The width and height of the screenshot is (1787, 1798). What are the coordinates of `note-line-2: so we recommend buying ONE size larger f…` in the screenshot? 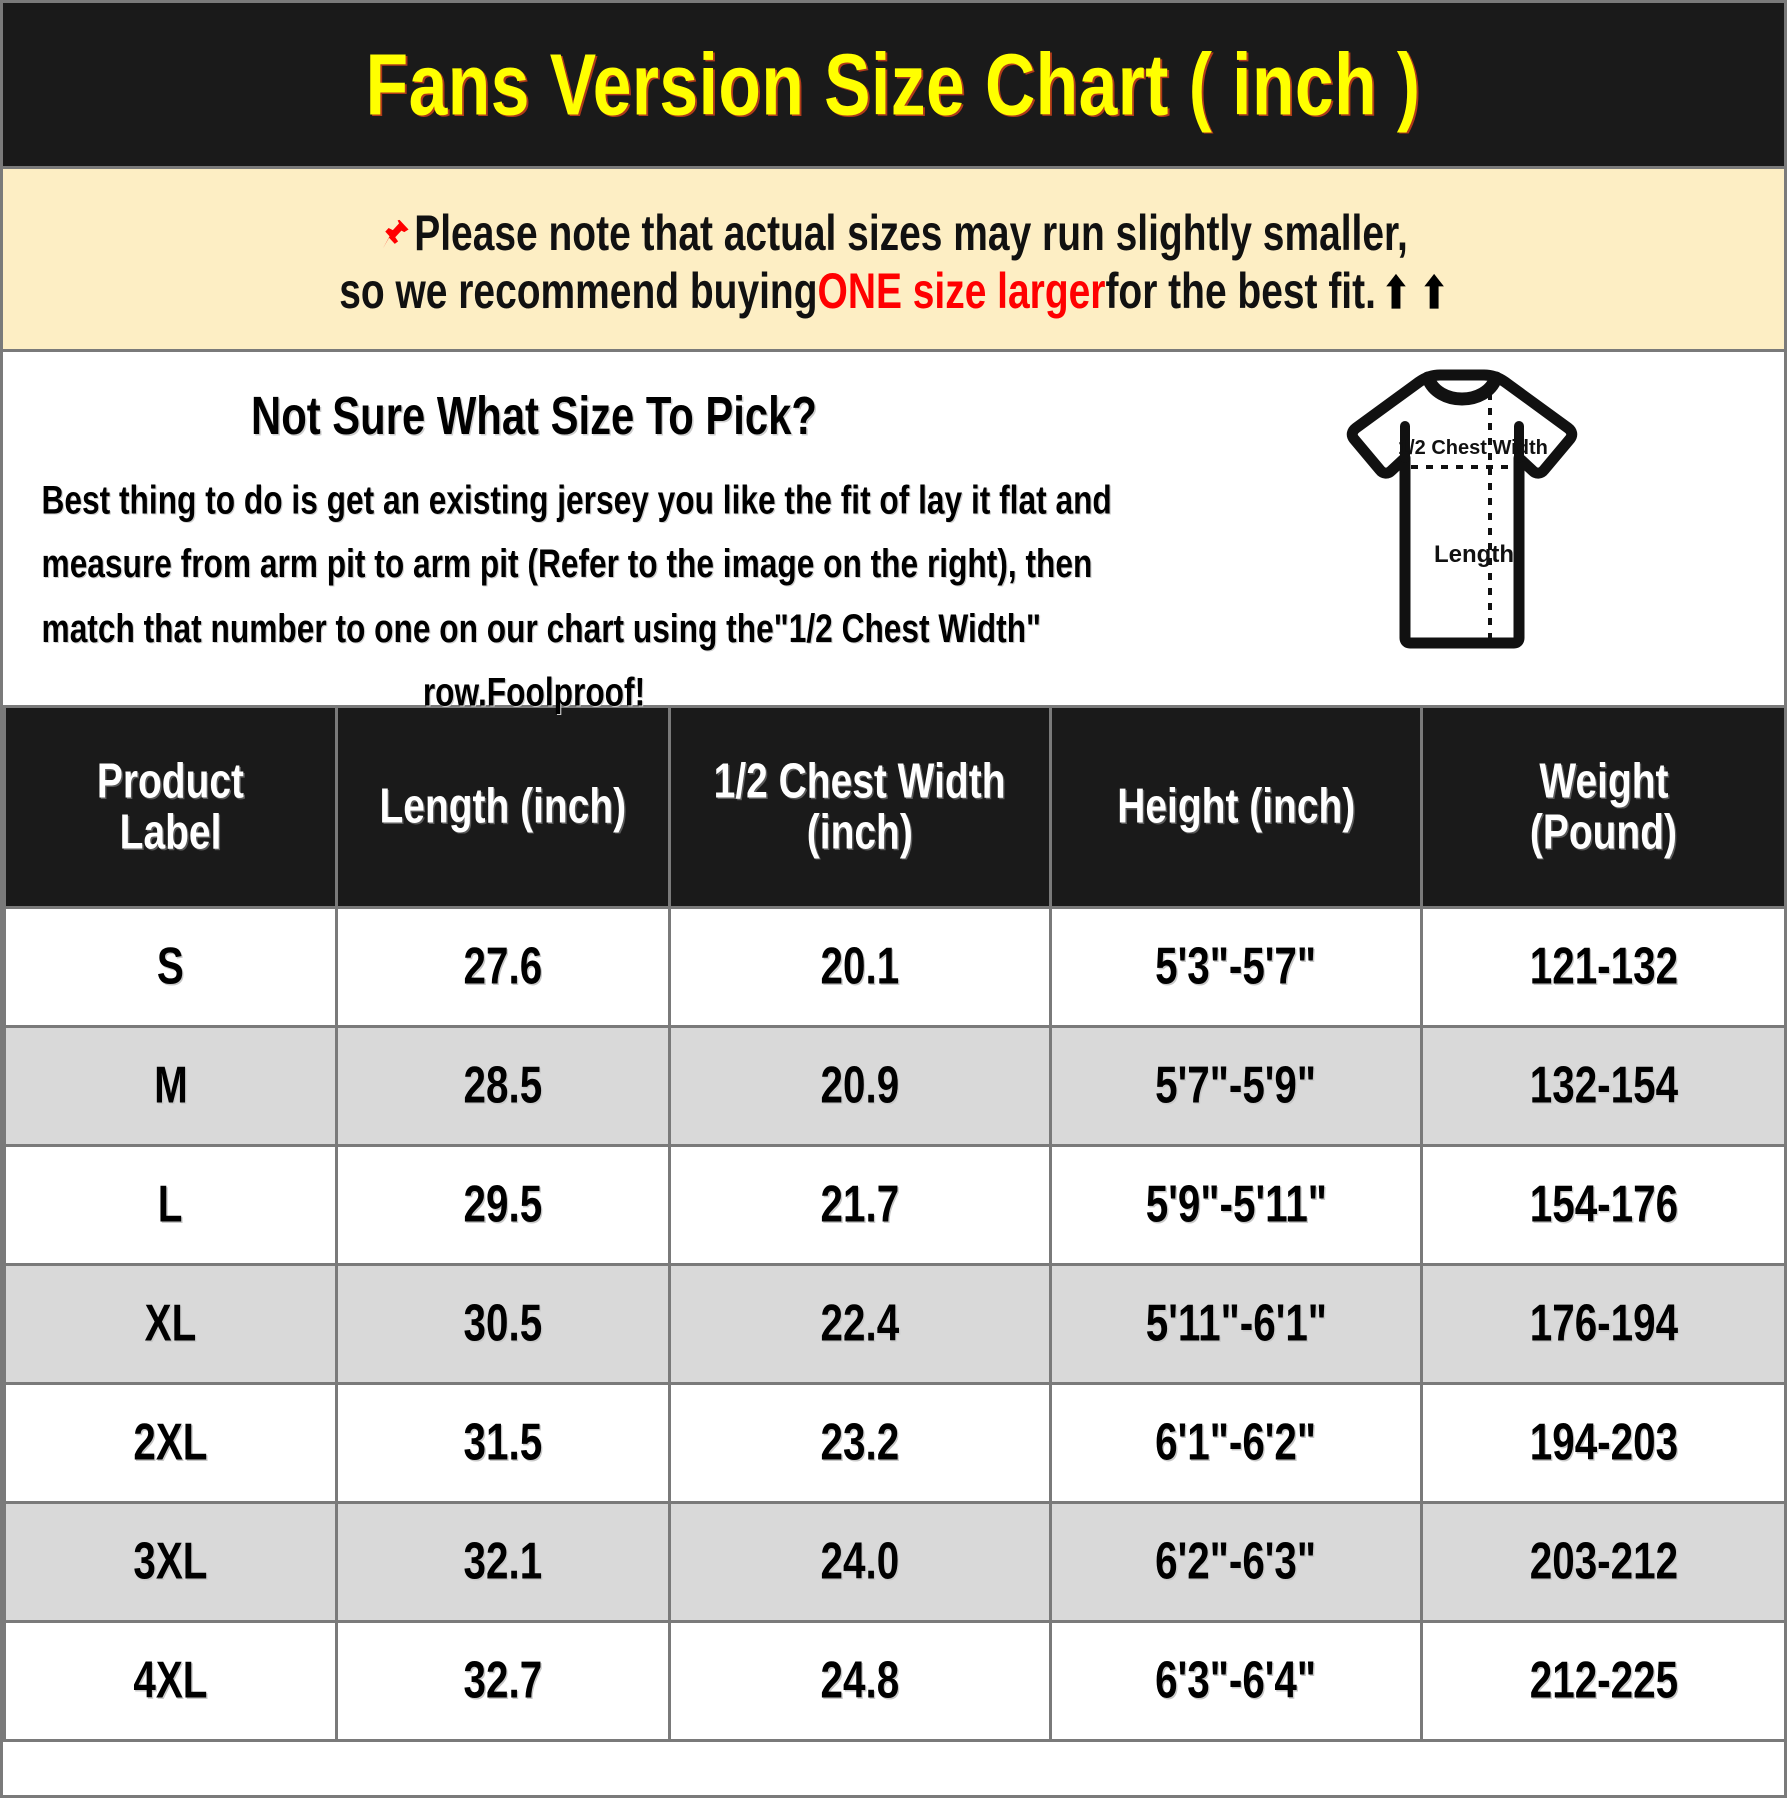 It's located at (893, 291).